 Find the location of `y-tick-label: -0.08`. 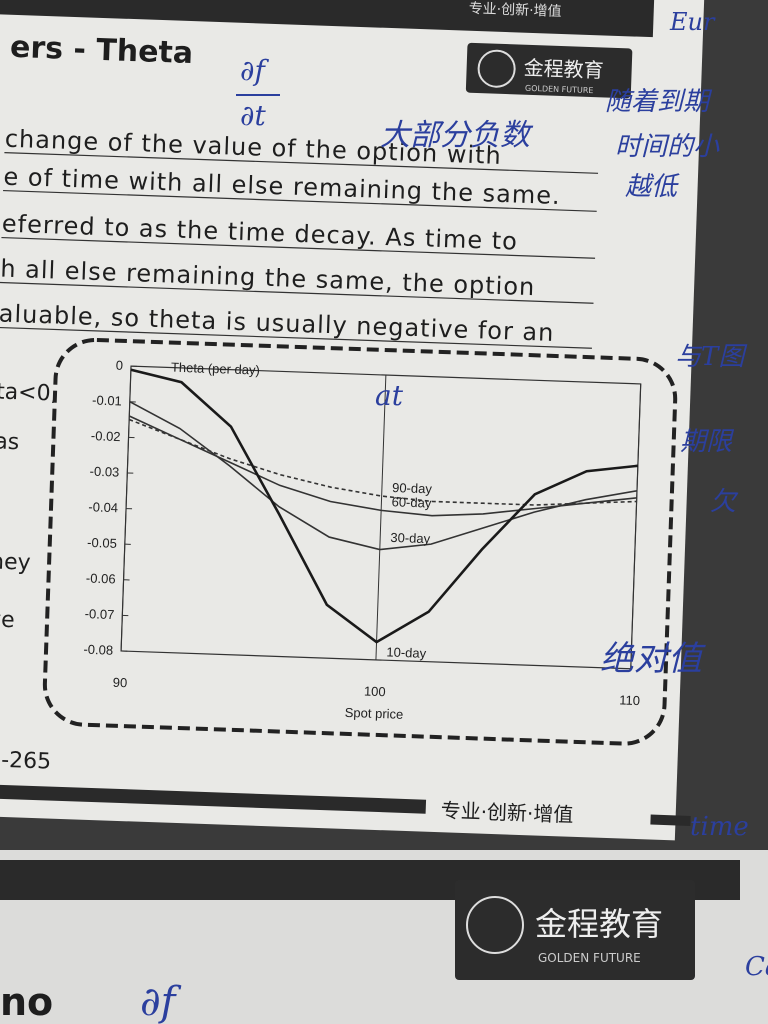

y-tick-label: -0.08 is located at coordinates (98, 650).